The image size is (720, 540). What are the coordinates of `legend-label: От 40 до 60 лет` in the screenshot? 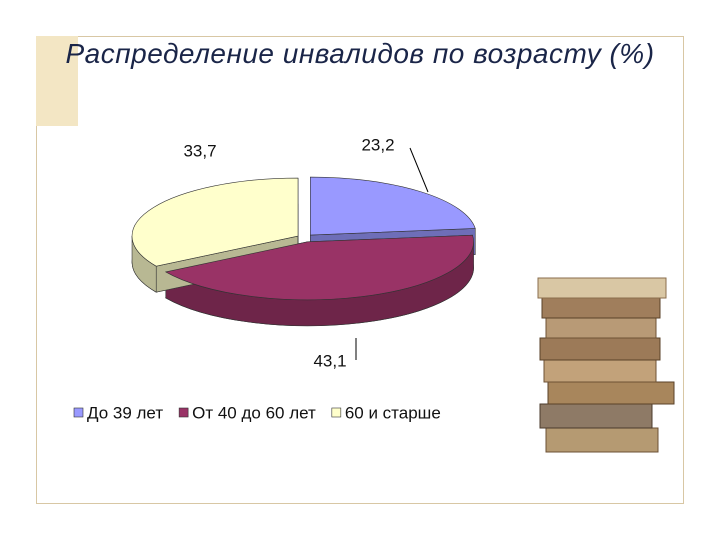 It's located at (254, 412).